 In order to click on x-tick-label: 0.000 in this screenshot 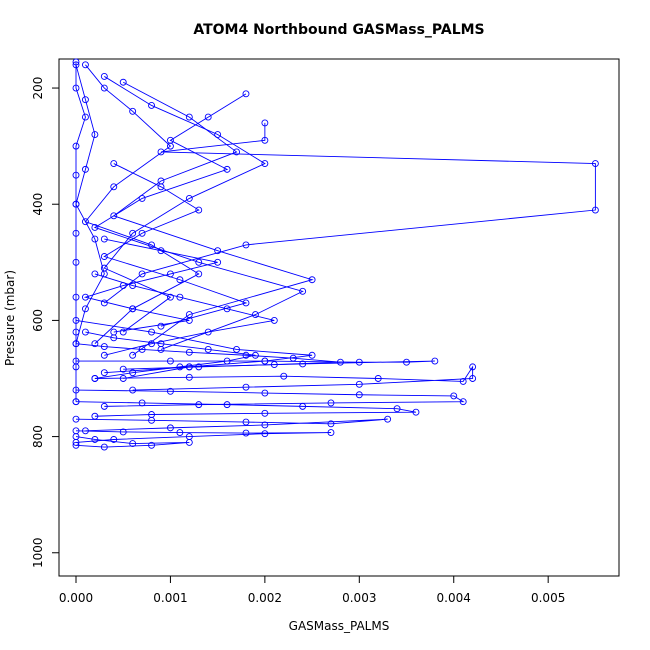, I will do `click(76, 598)`.